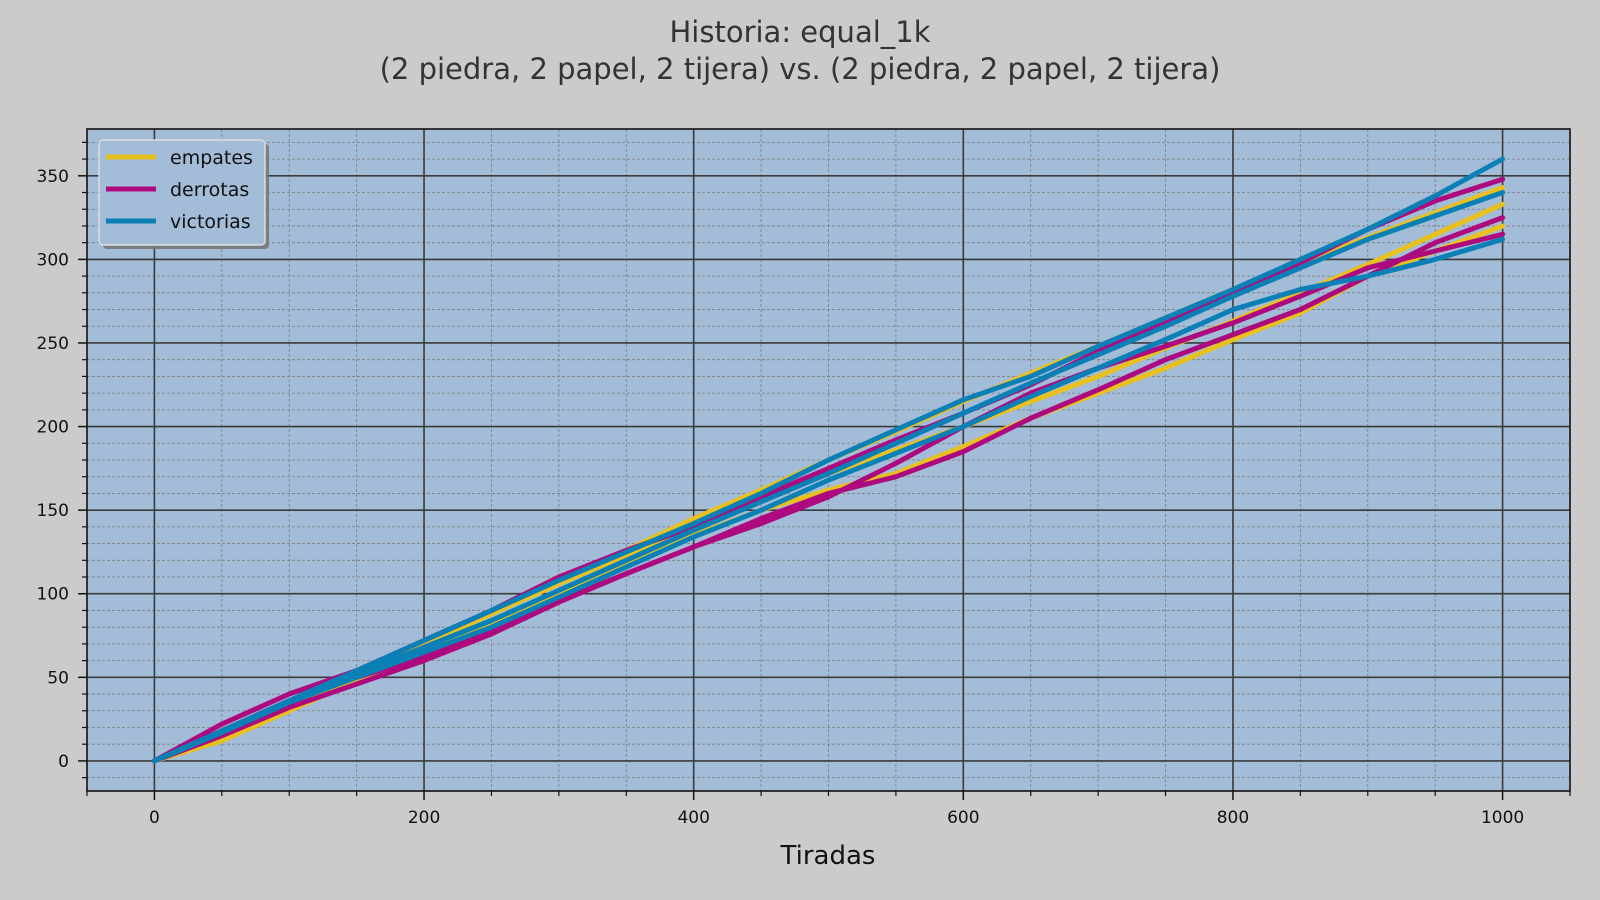  What do you see at coordinates (424, 818) in the screenshot?
I see `x-tick-label: 200` at bounding box center [424, 818].